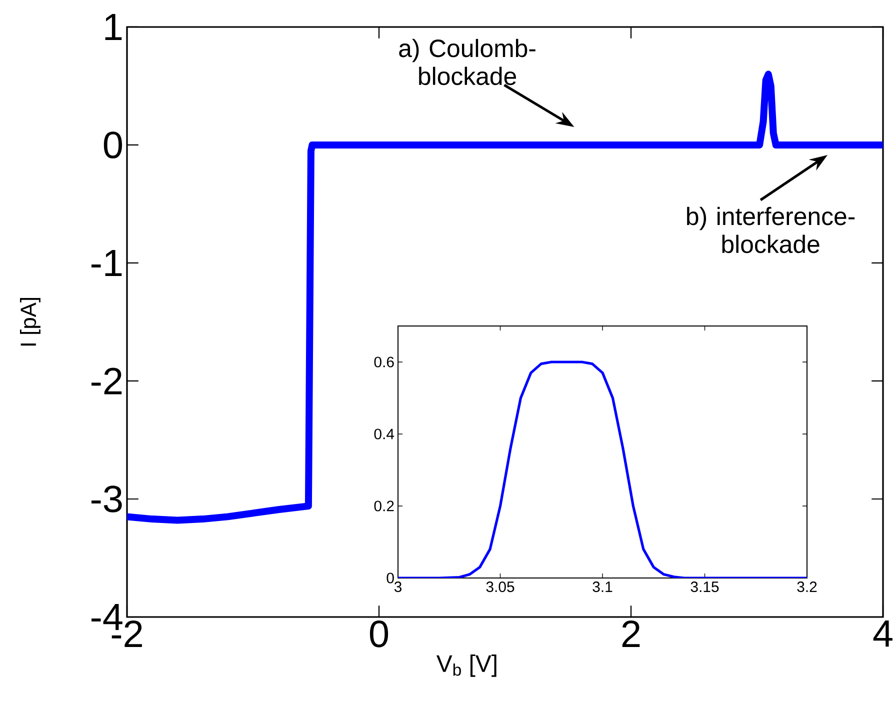 The image size is (895, 704). Describe the element at coordinates (704, 587) in the screenshot. I see `x-tick-label: 3.15` at that location.